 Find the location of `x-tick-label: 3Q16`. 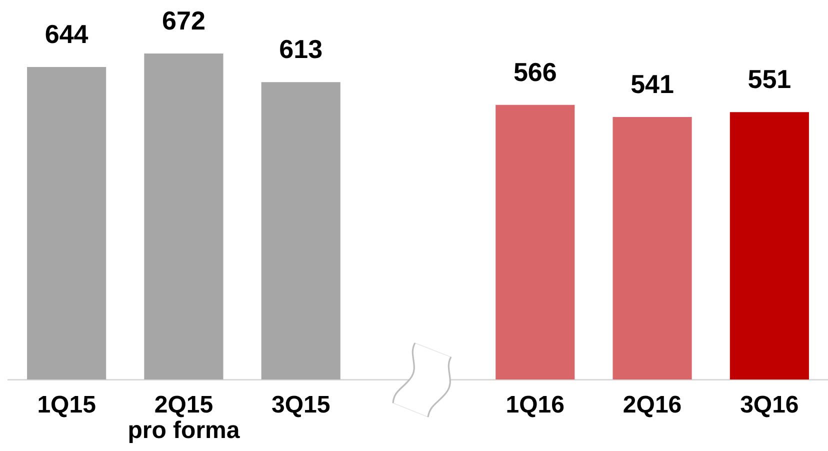

x-tick-label: 3Q16 is located at coordinates (769, 405).